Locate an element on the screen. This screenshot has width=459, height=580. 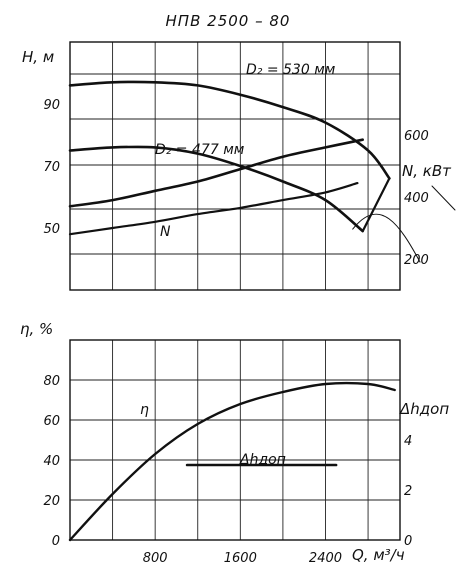
efficiency-tick-label: 0 is located at coordinates (56, 541).